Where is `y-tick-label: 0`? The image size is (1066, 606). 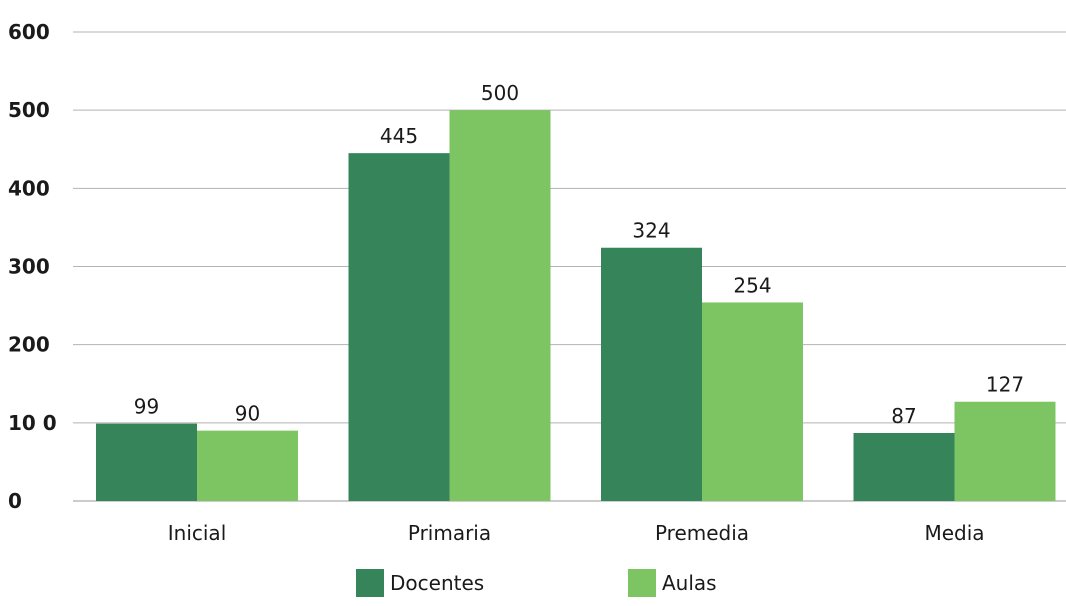
y-tick-label: 0 is located at coordinates (15, 501).